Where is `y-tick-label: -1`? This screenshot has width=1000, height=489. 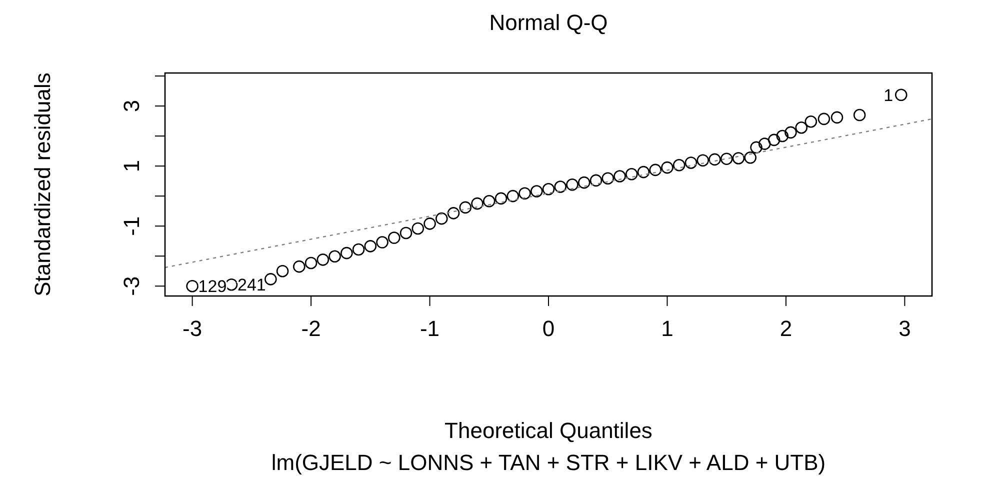 y-tick-label: -1 is located at coordinates (131, 226).